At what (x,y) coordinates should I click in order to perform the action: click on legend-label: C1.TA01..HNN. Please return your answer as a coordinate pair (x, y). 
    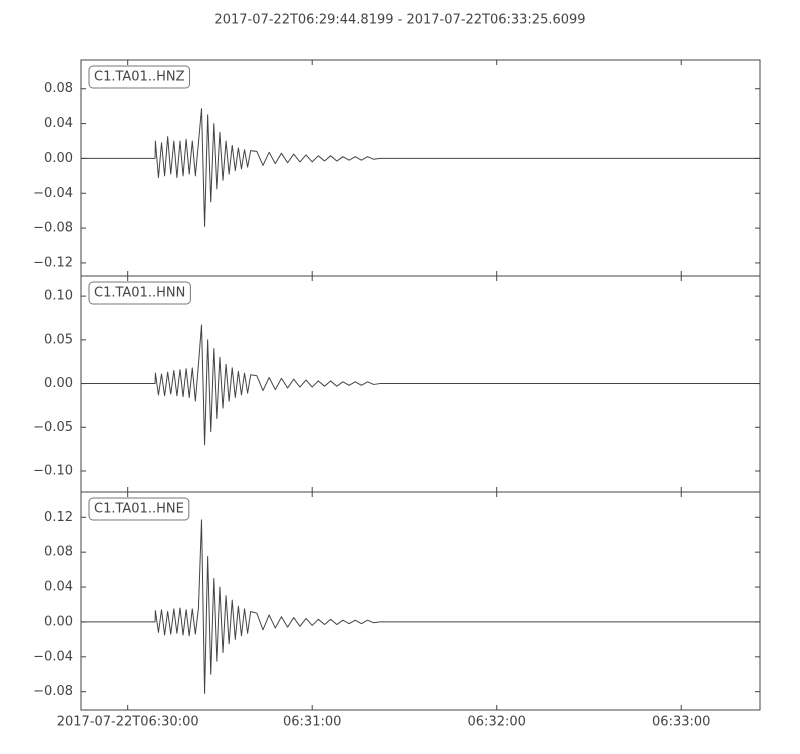
    Looking at the image, I should click on (139, 293).